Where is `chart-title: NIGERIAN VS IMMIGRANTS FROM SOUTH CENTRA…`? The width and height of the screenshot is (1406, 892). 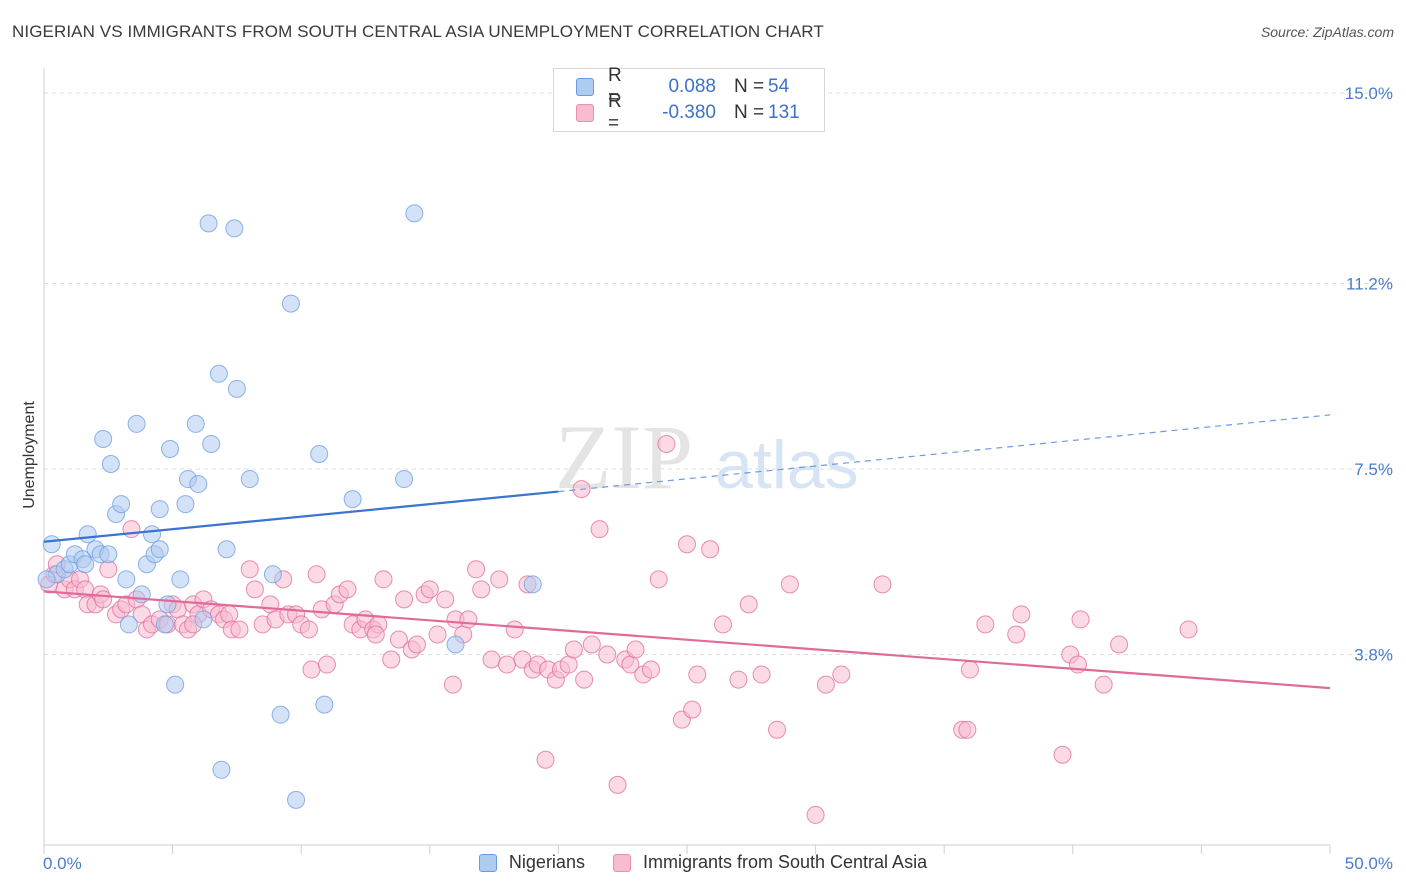 chart-title: NIGERIAN VS IMMIGRANTS FROM SOUTH CENTRA… is located at coordinates (418, 31).